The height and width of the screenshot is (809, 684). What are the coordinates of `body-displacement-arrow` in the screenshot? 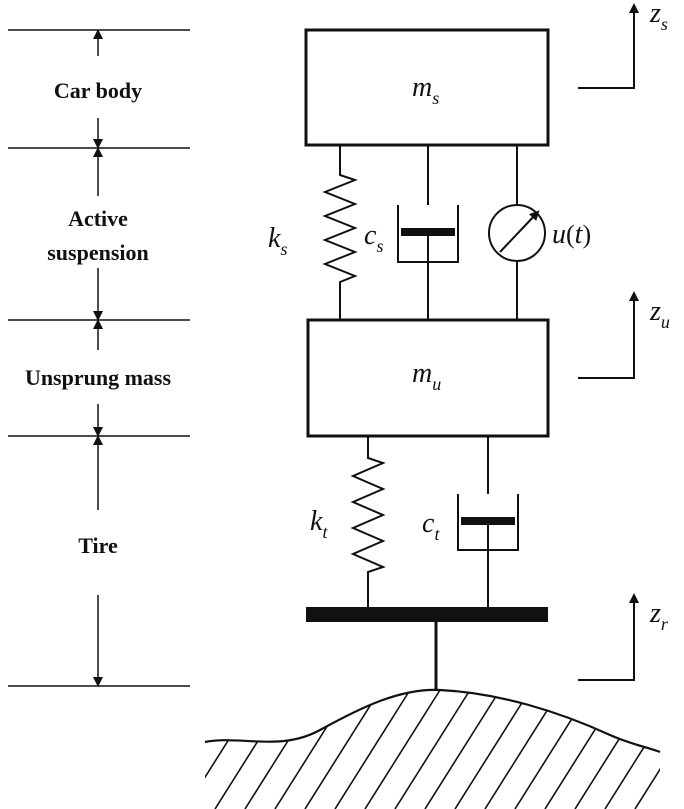 It's located at (608, 46).